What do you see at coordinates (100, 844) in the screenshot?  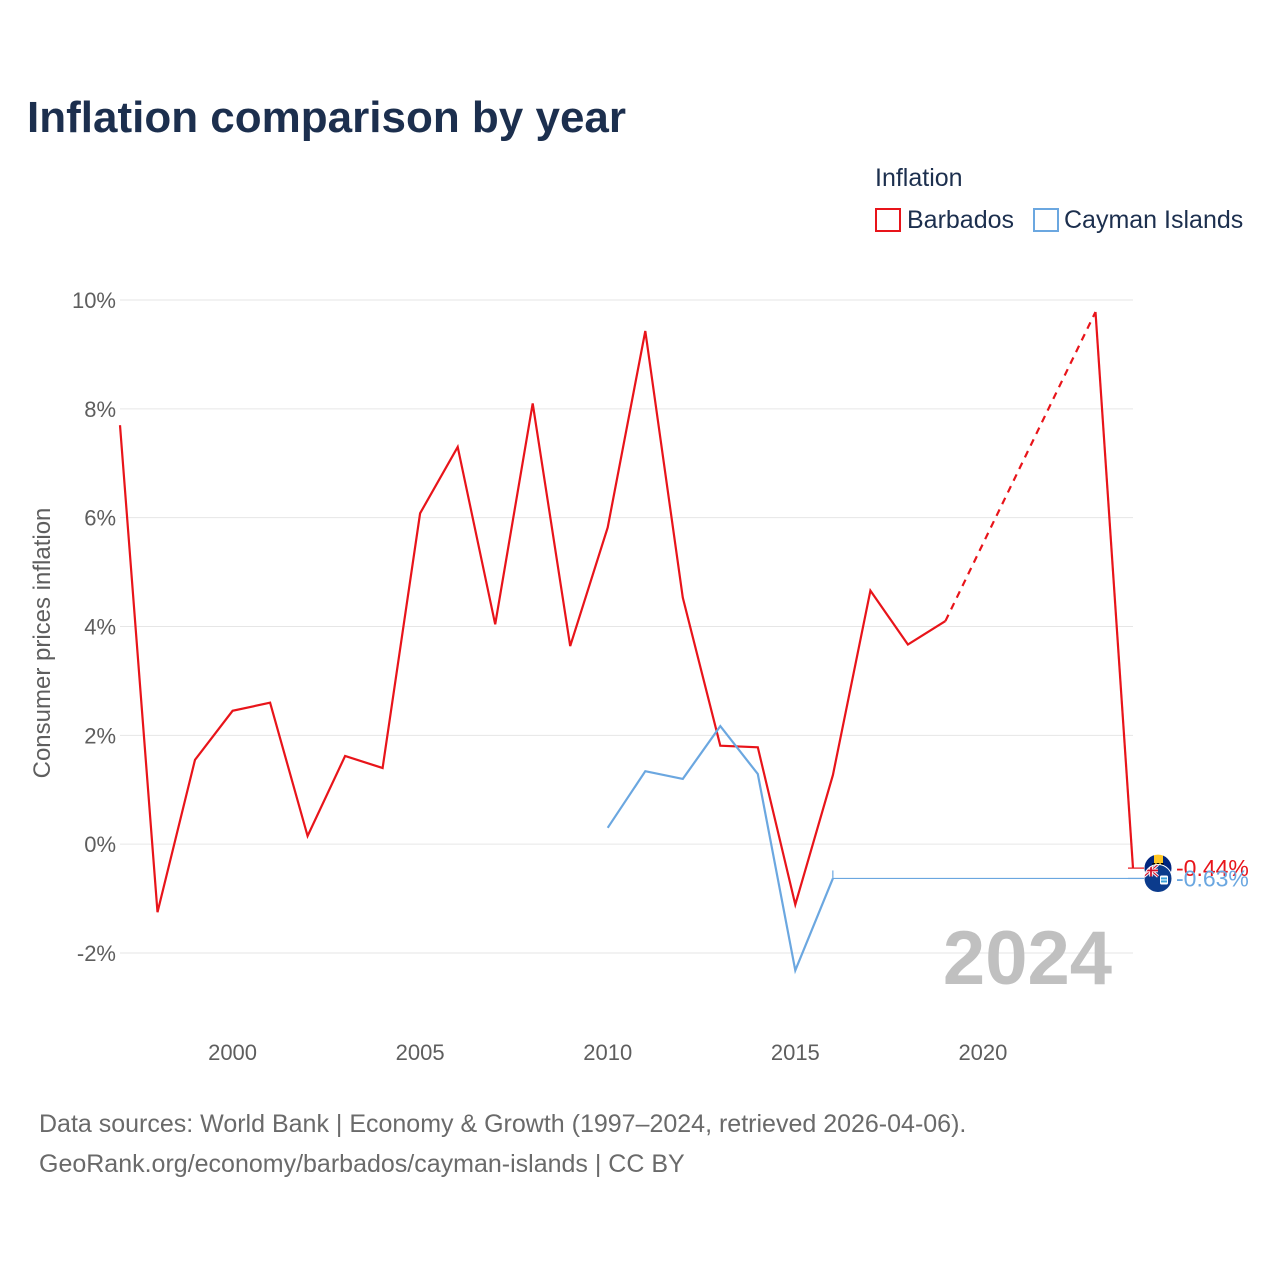 I see `y-tick-label: 0%` at bounding box center [100, 844].